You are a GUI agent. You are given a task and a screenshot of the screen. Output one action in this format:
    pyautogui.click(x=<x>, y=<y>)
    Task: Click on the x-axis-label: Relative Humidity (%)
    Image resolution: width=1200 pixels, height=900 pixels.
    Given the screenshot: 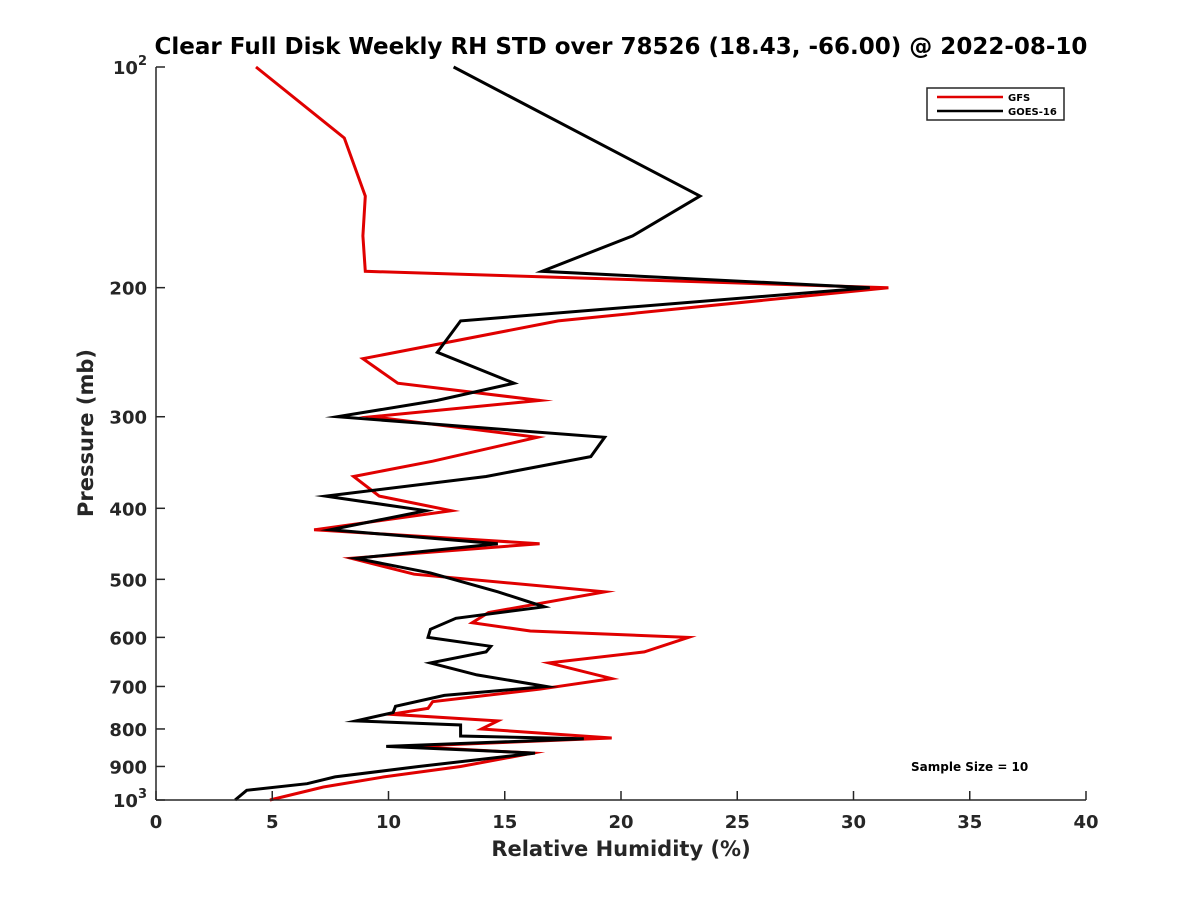 What is the action you would take?
    pyautogui.click(x=620, y=849)
    